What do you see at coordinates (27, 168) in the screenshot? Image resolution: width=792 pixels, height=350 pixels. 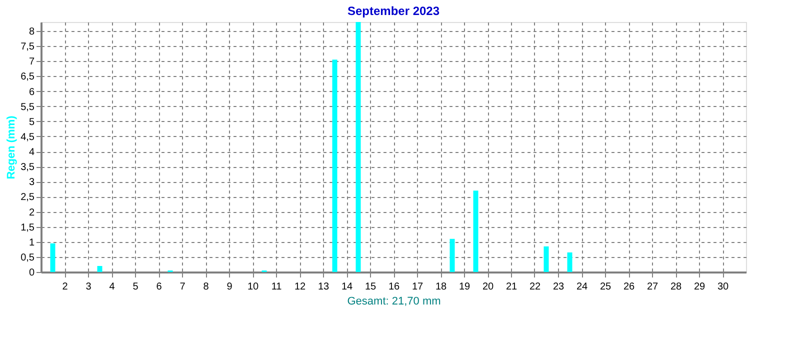 I see `y-tick-label: 3,5` at bounding box center [27, 168].